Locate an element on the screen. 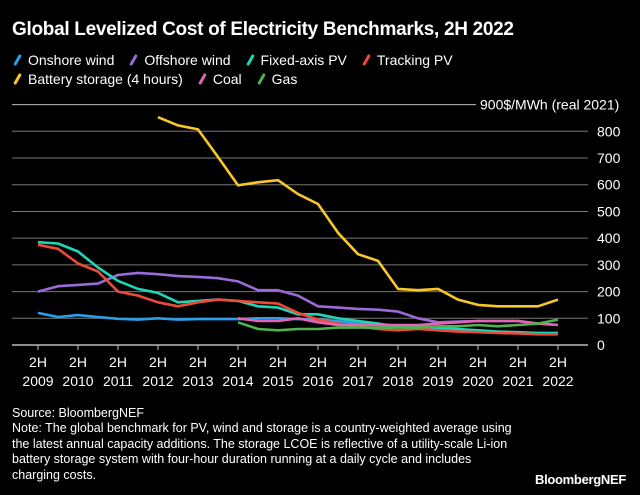 The width and height of the screenshot is (640, 495). legend-row-2: Battery storage (4 hours) Coal Gas is located at coordinates (161, 79).